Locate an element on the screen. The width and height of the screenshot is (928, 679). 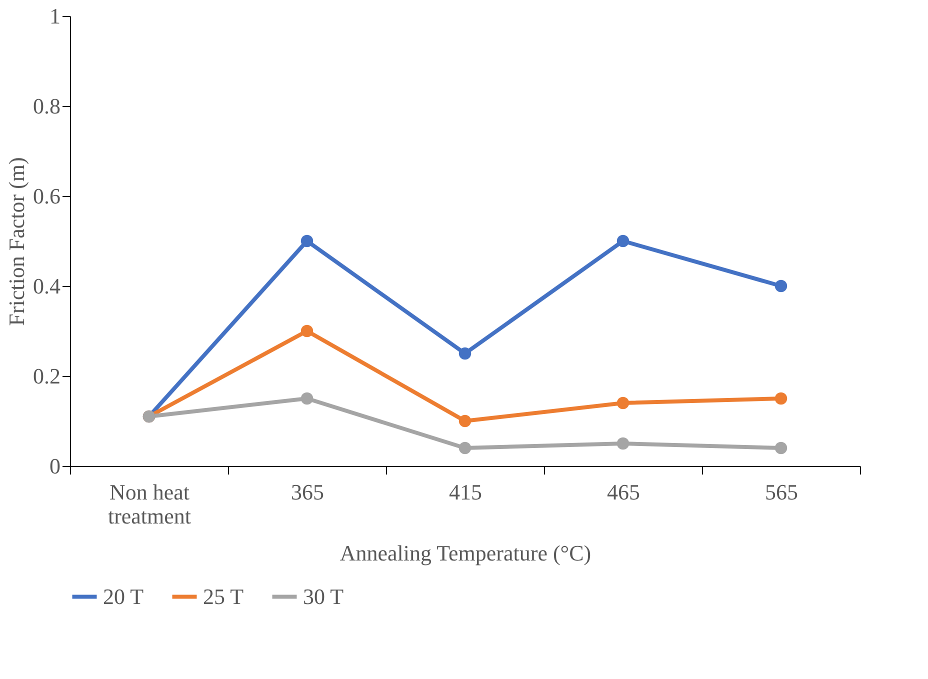
legend-label: 25 T is located at coordinates (223, 596).